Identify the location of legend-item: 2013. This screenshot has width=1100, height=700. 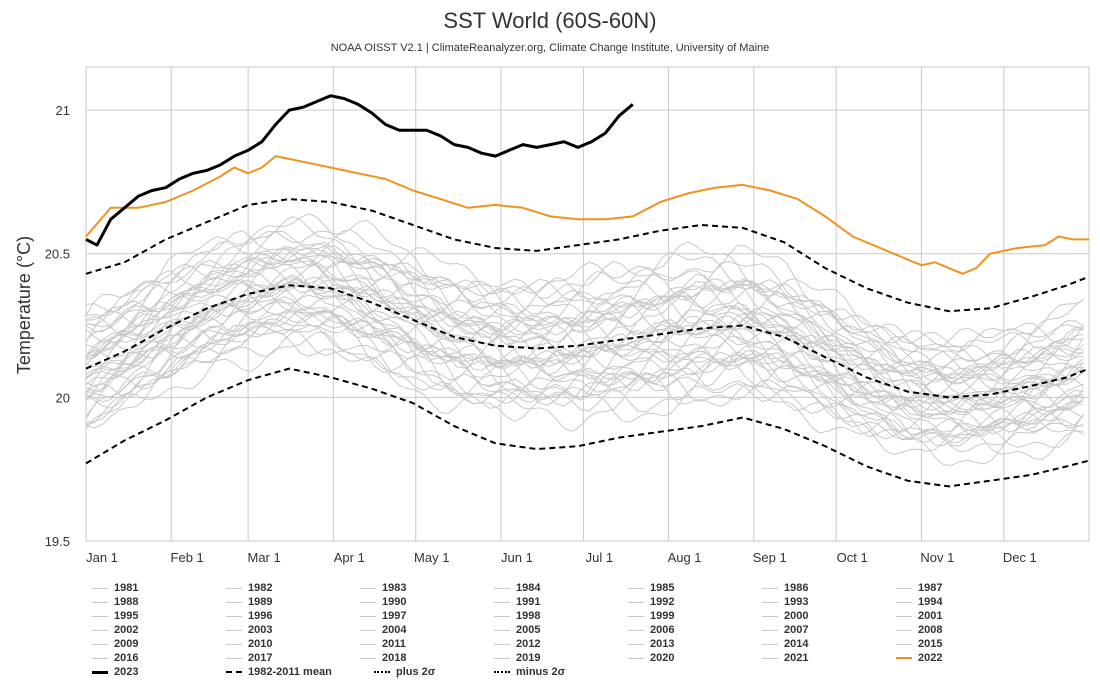
(651, 644).